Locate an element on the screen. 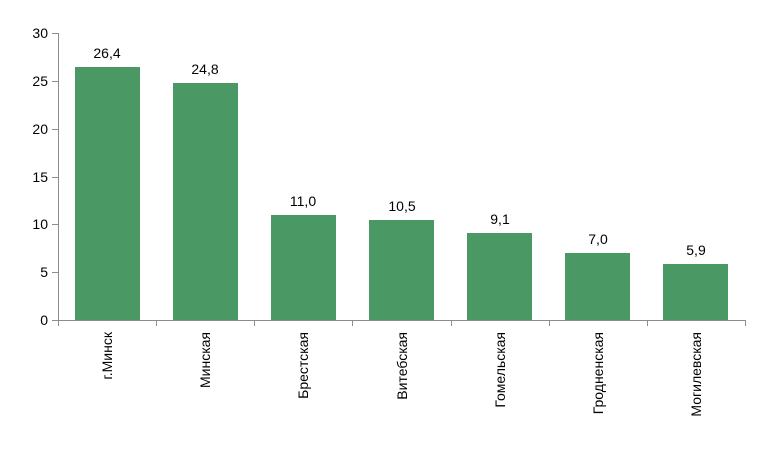 Image resolution: width=765 pixels, height=457 pixels. bar-value-label: 26,4 is located at coordinates (107, 53).